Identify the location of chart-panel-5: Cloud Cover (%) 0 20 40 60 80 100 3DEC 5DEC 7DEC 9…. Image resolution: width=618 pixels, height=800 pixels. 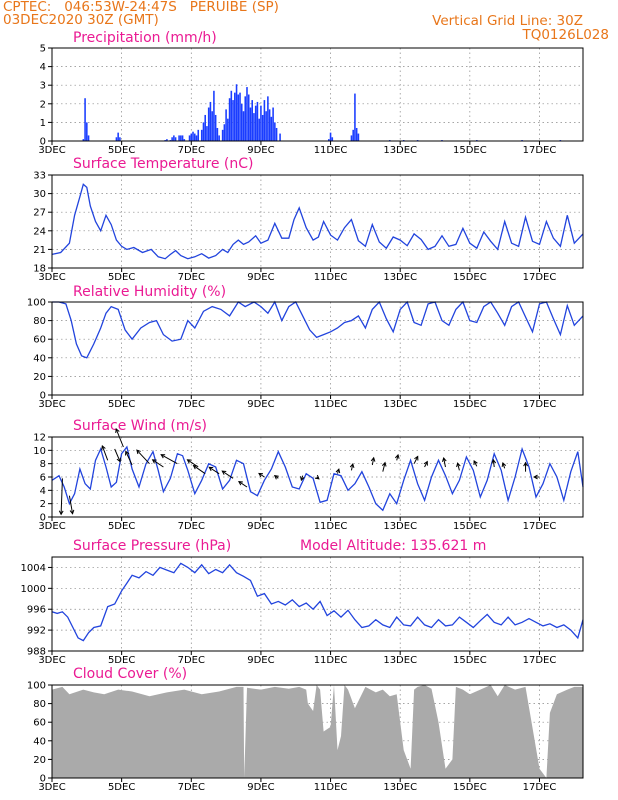
(305, 729).